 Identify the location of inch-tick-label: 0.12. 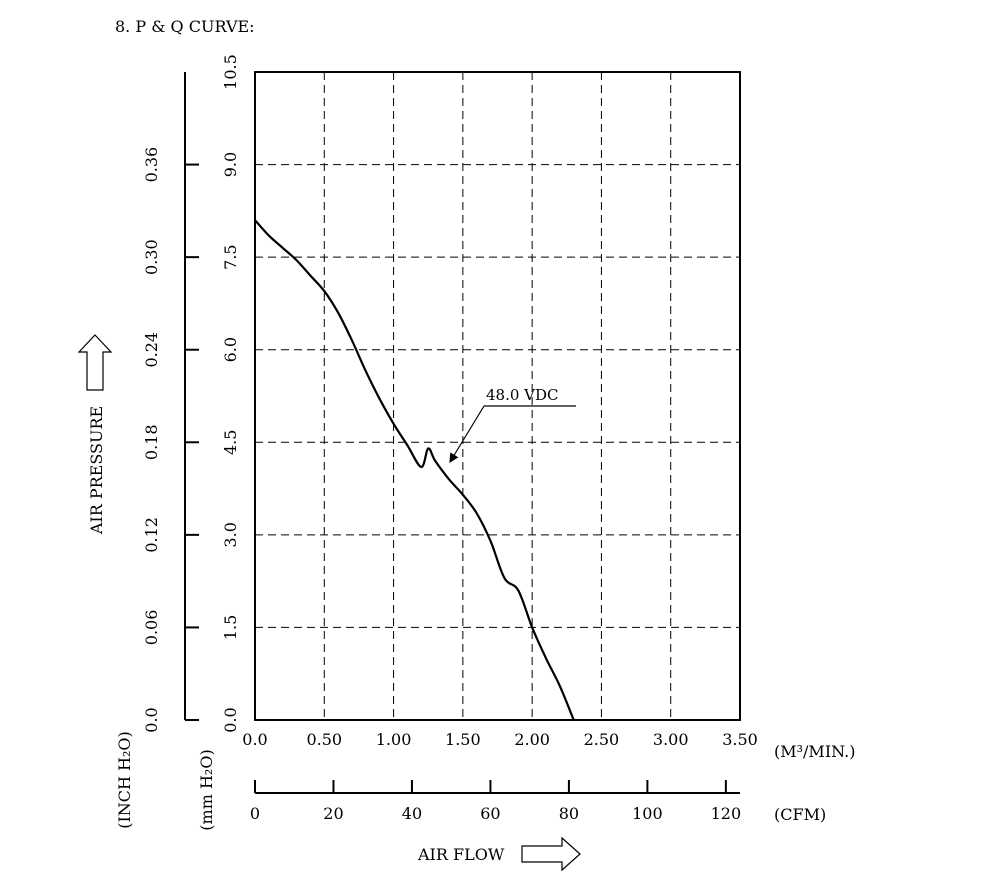
(151, 535).